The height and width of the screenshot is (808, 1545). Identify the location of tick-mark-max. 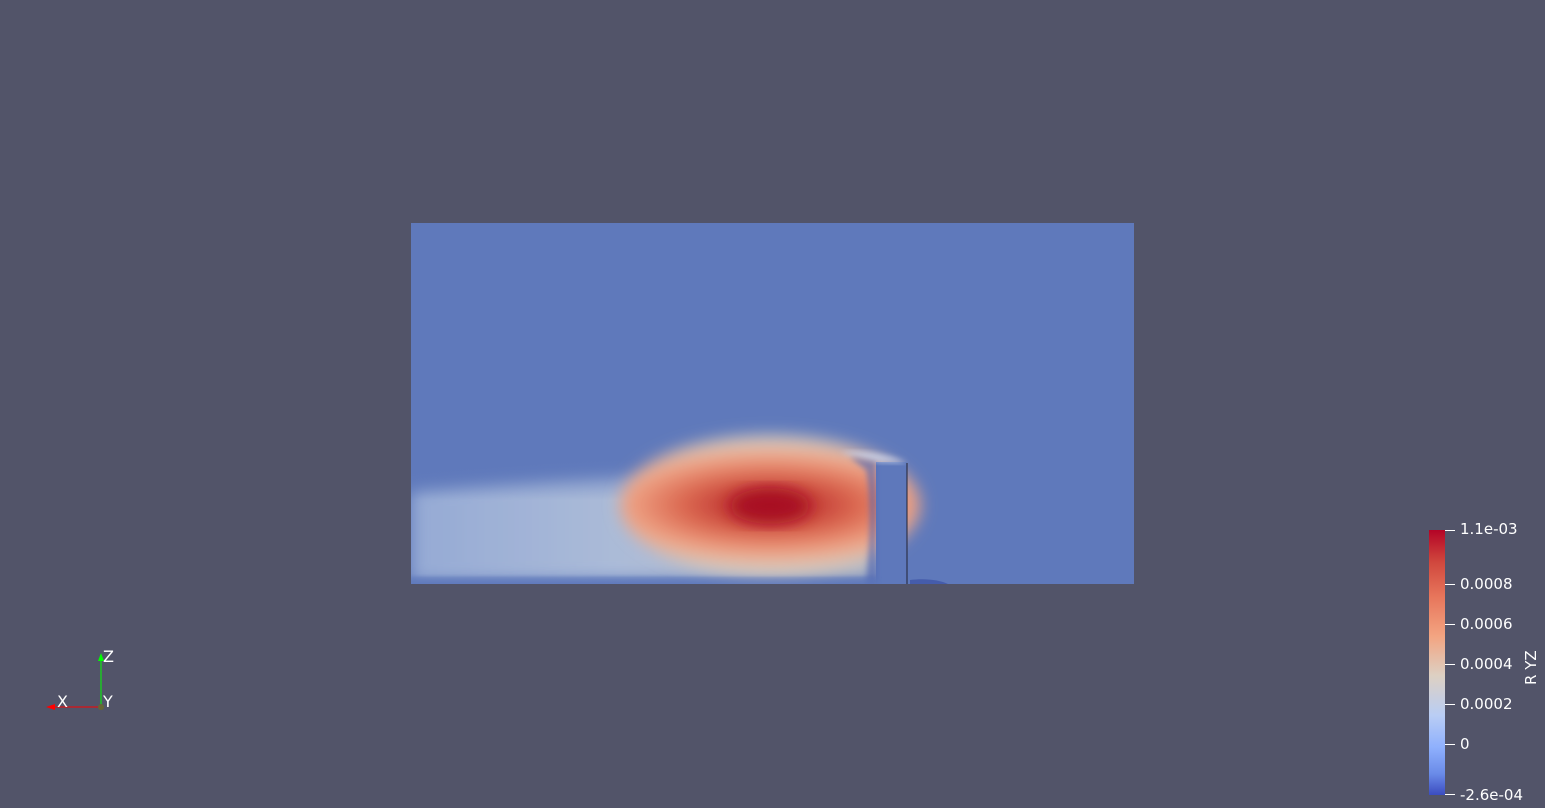
(1450, 530).